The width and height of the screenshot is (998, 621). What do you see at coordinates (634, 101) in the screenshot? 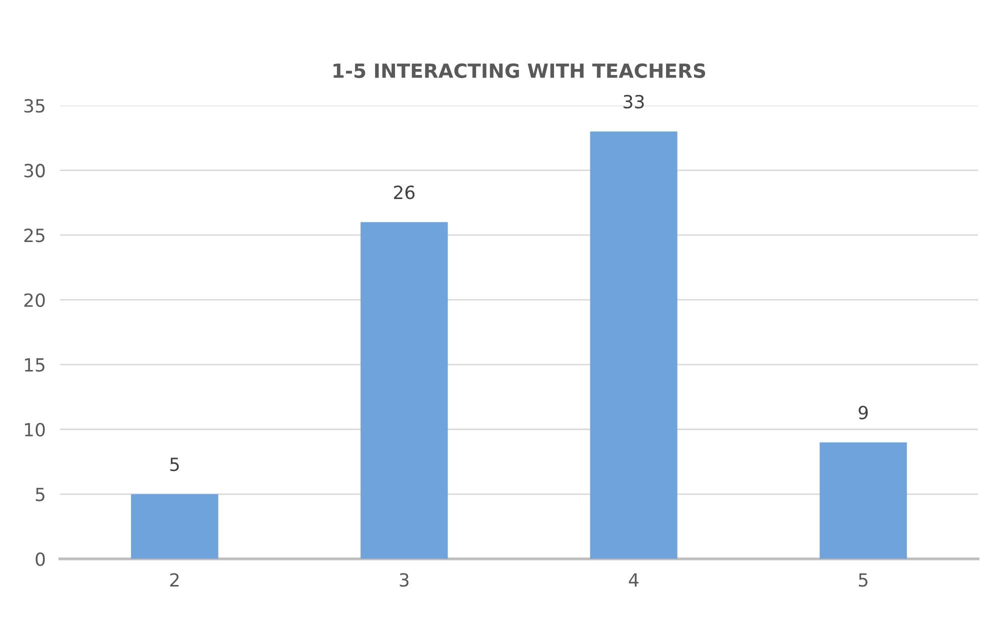
I see `data-label: 33` at bounding box center [634, 101].